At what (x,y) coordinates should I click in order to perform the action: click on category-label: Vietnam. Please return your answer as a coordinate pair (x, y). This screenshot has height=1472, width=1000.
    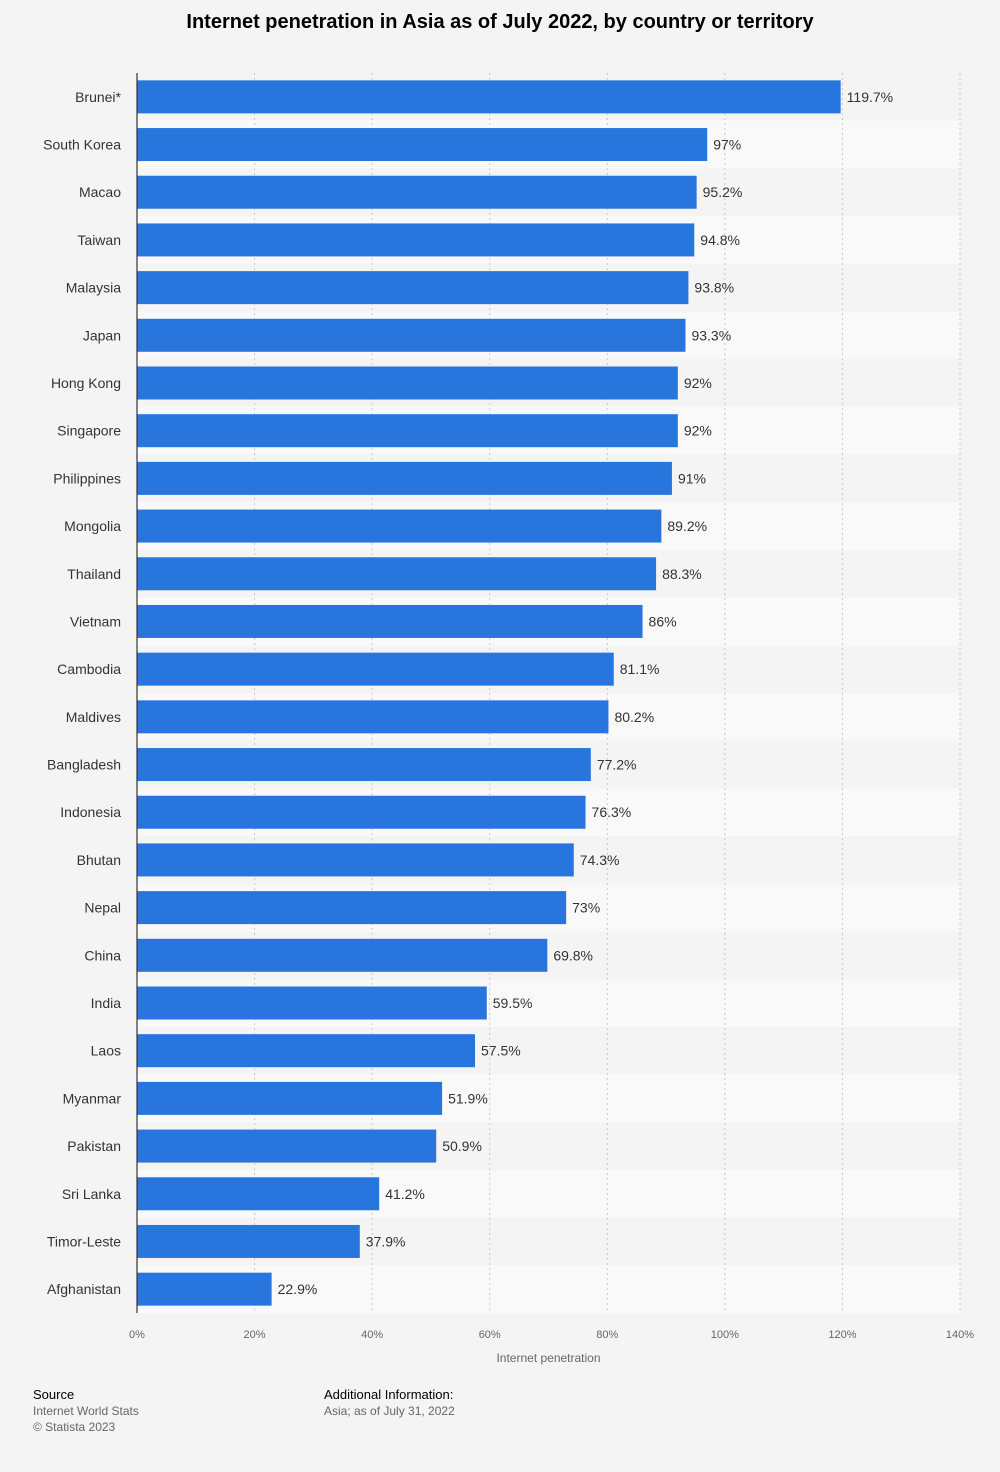
    Looking at the image, I should click on (95, 621).